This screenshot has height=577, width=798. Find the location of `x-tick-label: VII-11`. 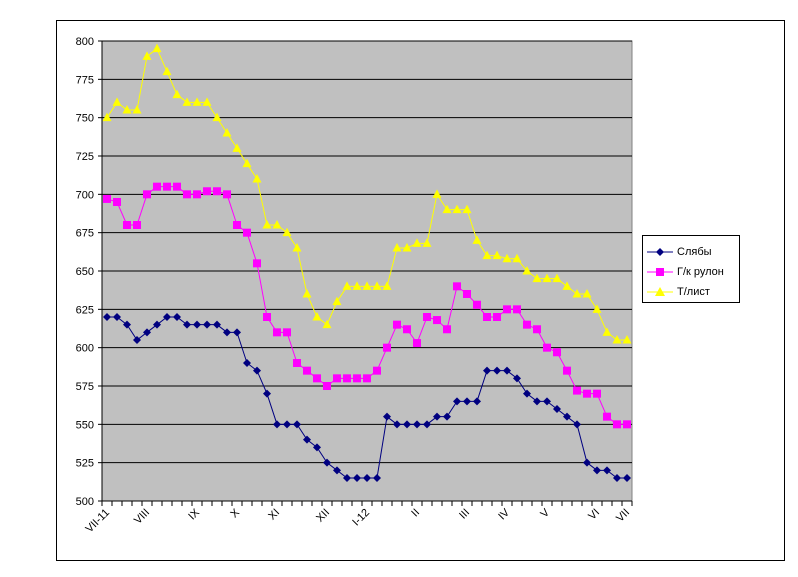

x-tick-label: VII-11 is located at coordinates (97, 521).